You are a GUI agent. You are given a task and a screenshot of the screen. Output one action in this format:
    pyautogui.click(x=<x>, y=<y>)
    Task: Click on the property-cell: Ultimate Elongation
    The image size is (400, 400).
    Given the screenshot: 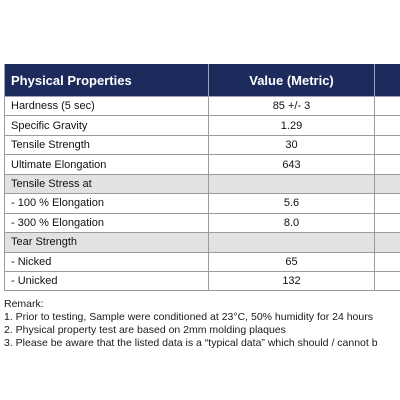 What is the action you would take?
    pyautogui.click(x=106, y=164)
    